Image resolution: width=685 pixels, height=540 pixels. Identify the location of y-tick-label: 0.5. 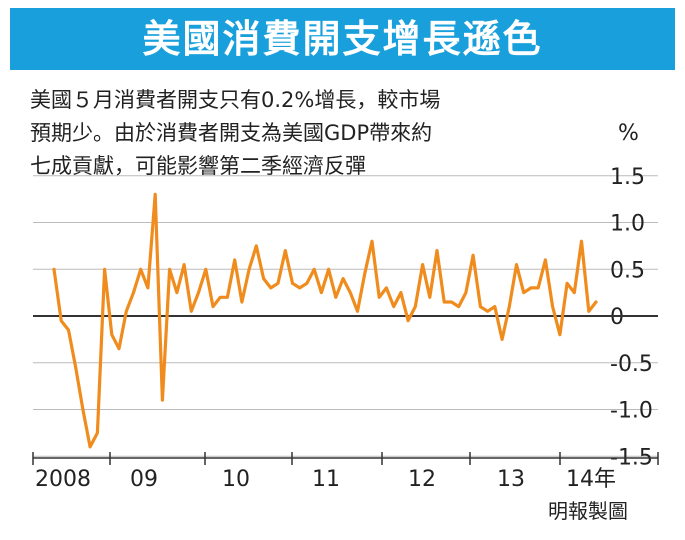
(627, 270).